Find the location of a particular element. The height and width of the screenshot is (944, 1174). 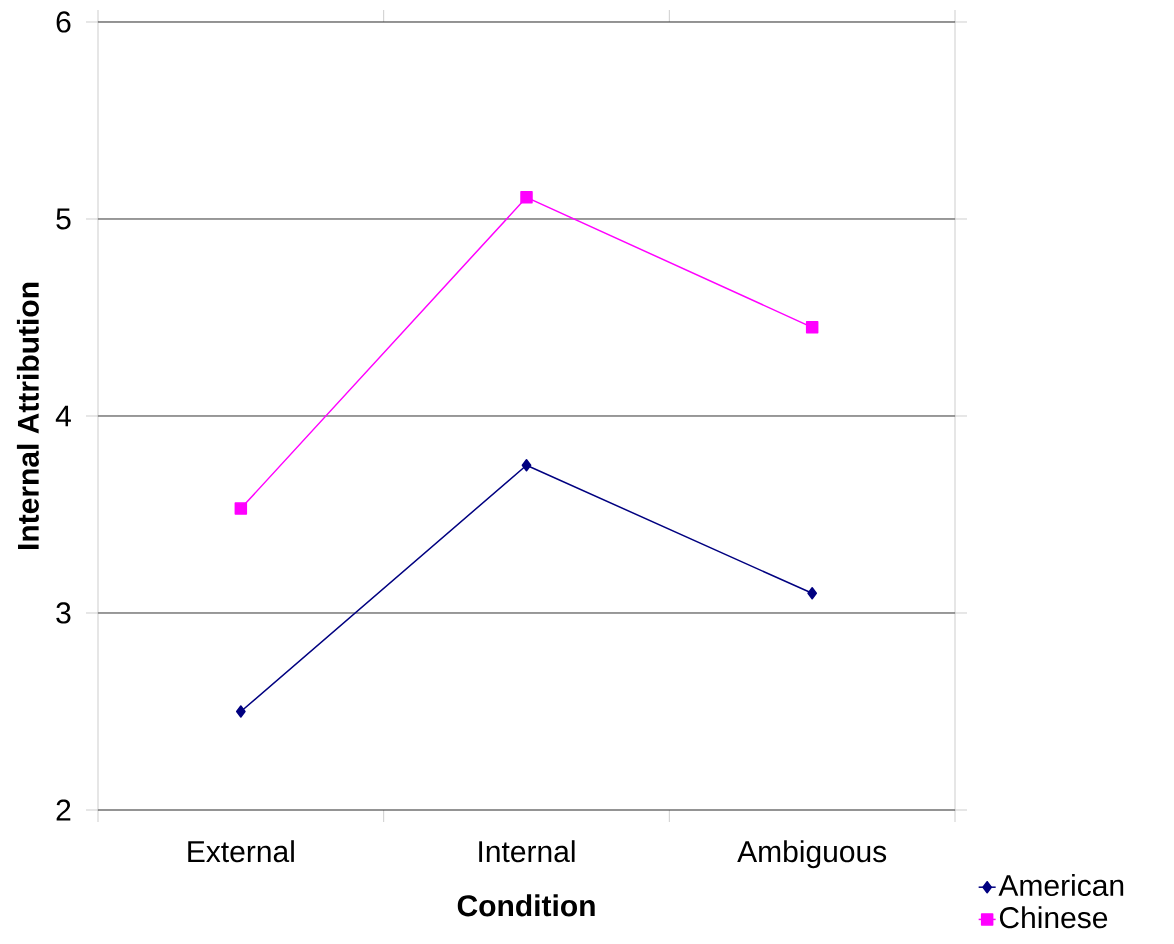

x-axis-title: Condition is located at coordinates (526, 905).